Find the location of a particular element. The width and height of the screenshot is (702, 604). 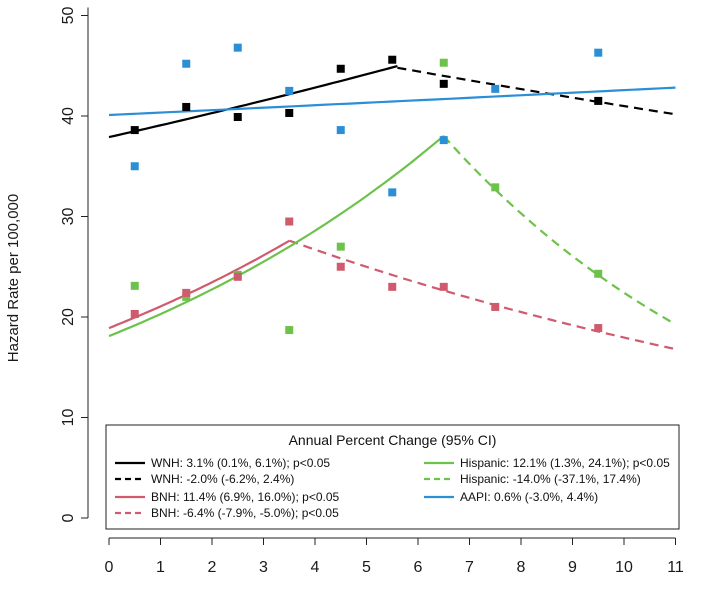

x-tick-label: 2 is located at coordinates (212, 567).